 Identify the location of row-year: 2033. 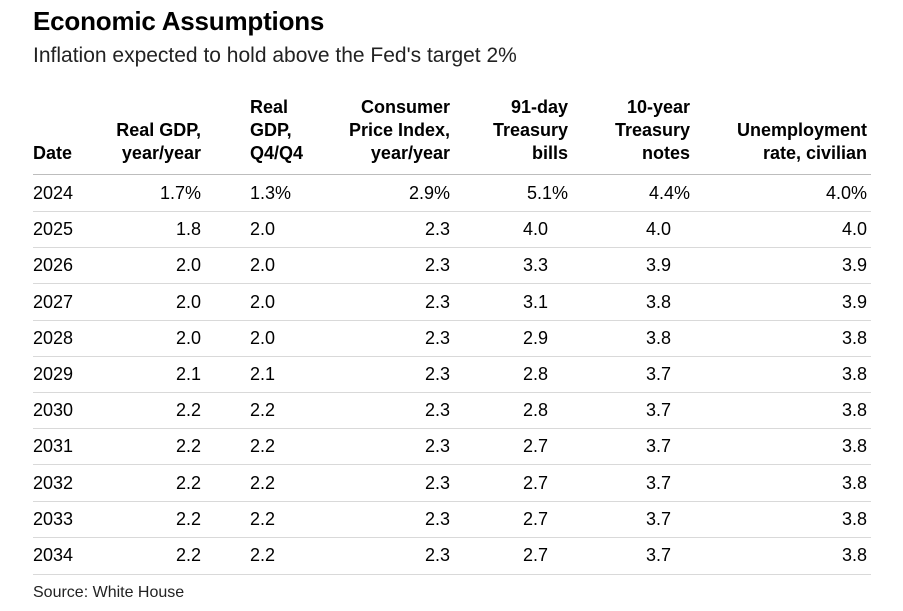
(53, 518).